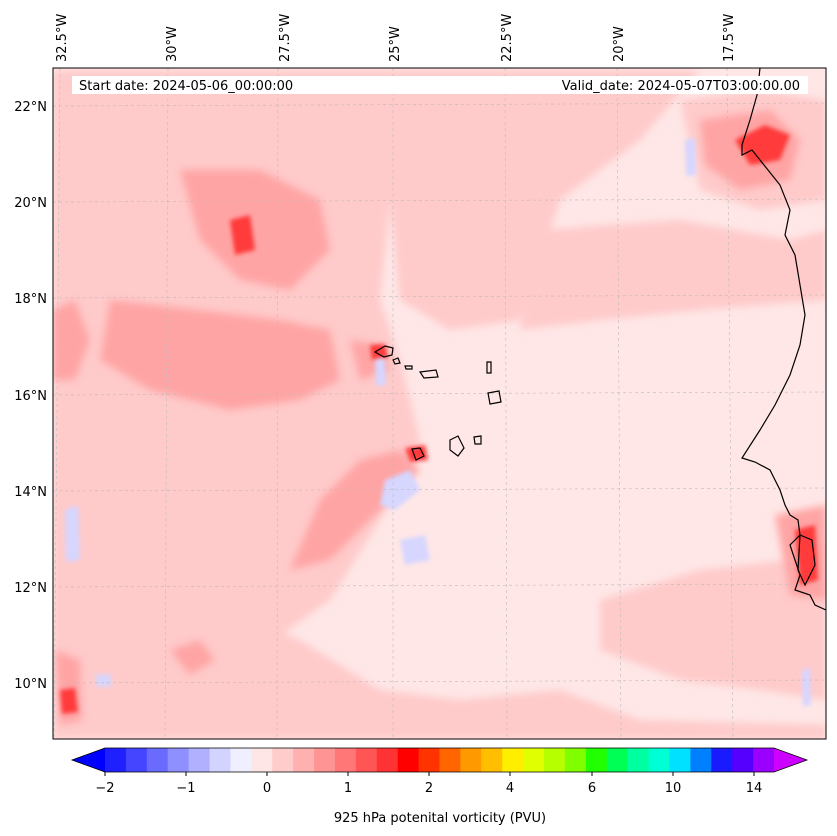 This screenshot has height=836, width=837. Describe the element at coordinates (62, 38) in the screenshot. I see `lon-label: 32.5°W` at that location.